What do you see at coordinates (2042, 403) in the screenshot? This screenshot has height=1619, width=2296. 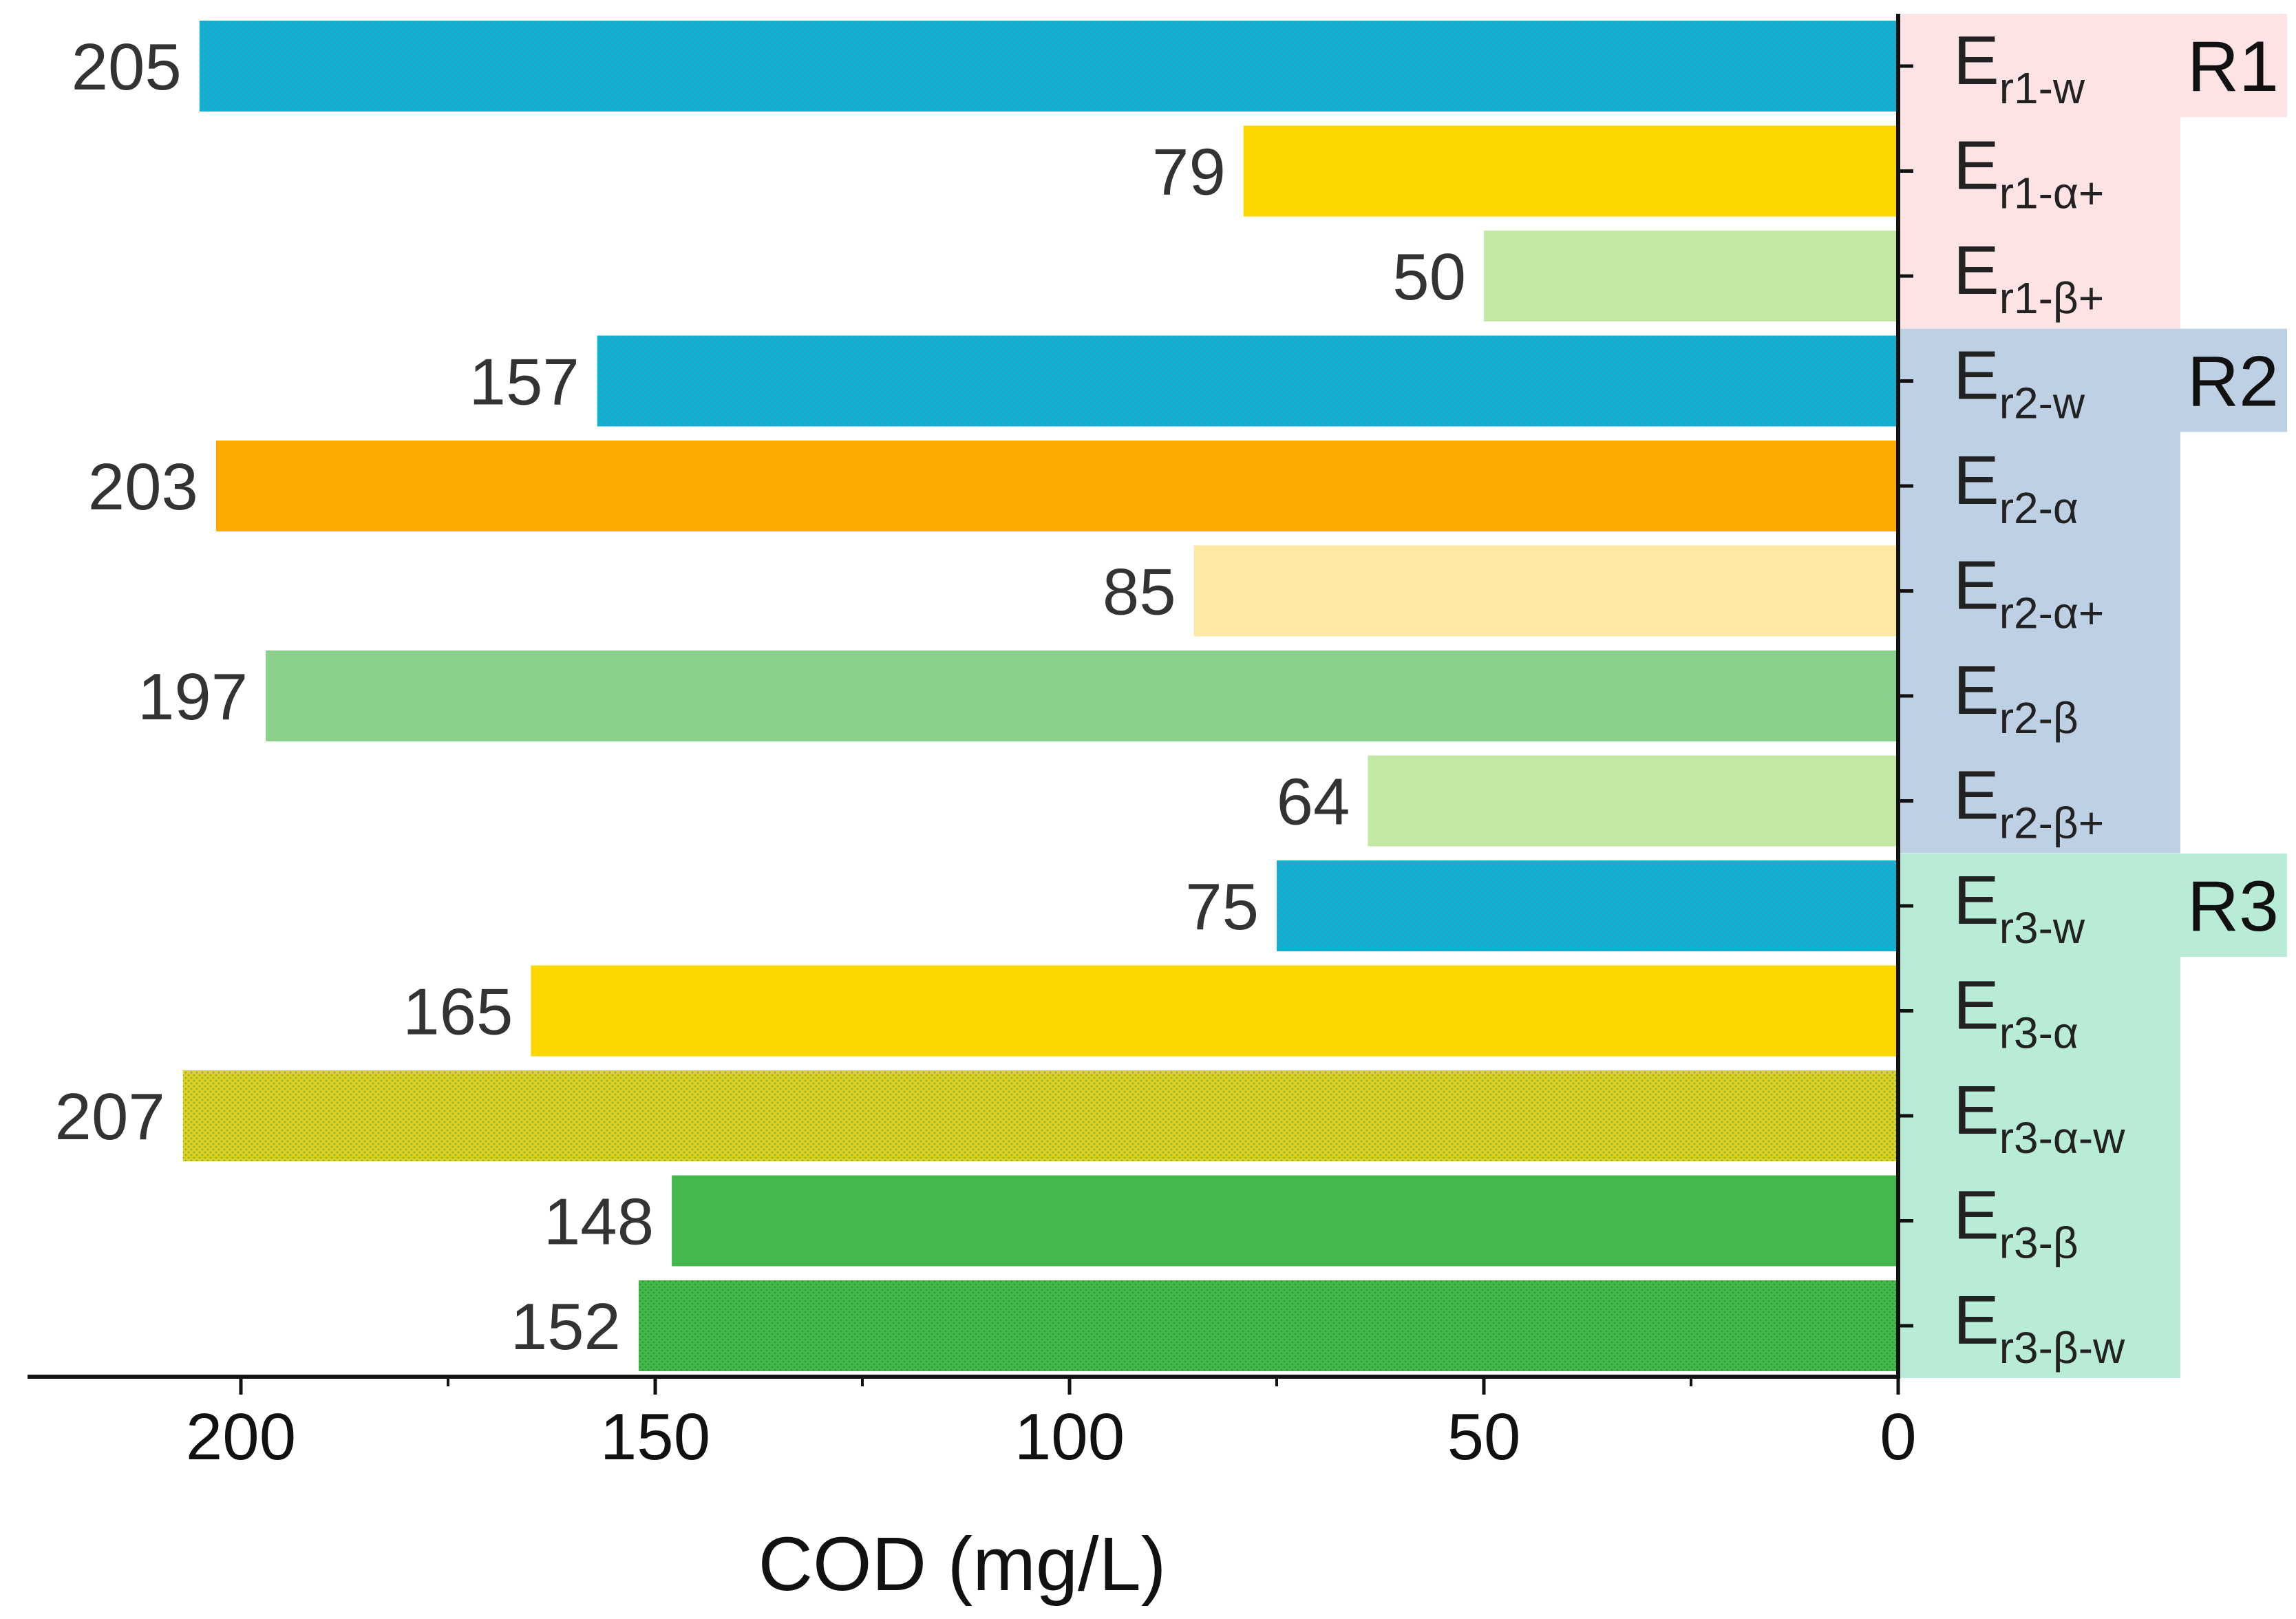 I see `category-subscript: r2-w` at bounding box center [2042, 403].